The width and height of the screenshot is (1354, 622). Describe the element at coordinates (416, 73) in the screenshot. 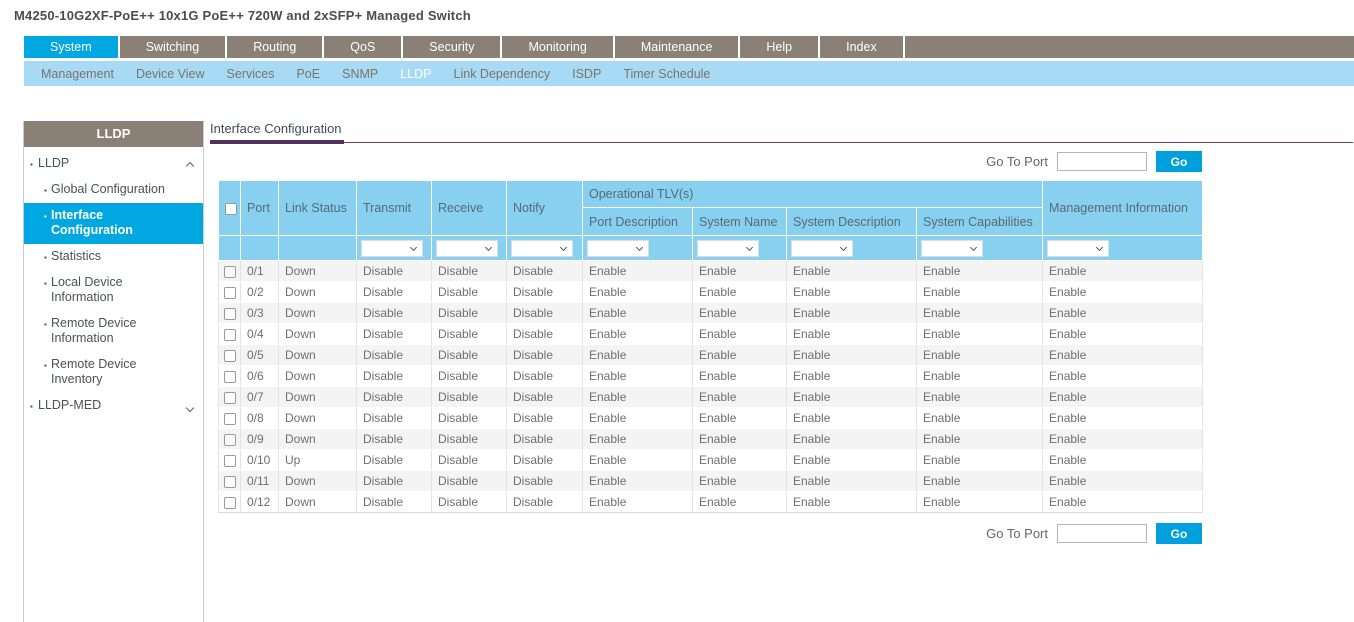

I see `subnav-item-lldp: LLDP` at that location.